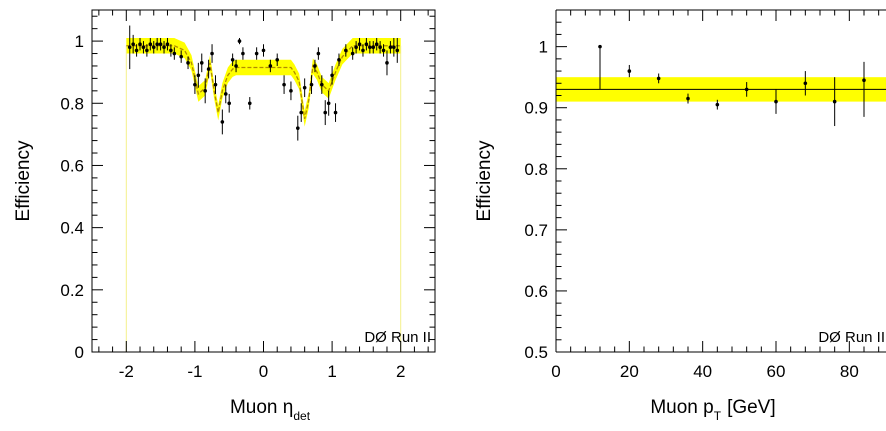  Describe the element at coordinates (536, 291) in the screenshot. I see `pt-y-tick-label: 0.6` at that location.